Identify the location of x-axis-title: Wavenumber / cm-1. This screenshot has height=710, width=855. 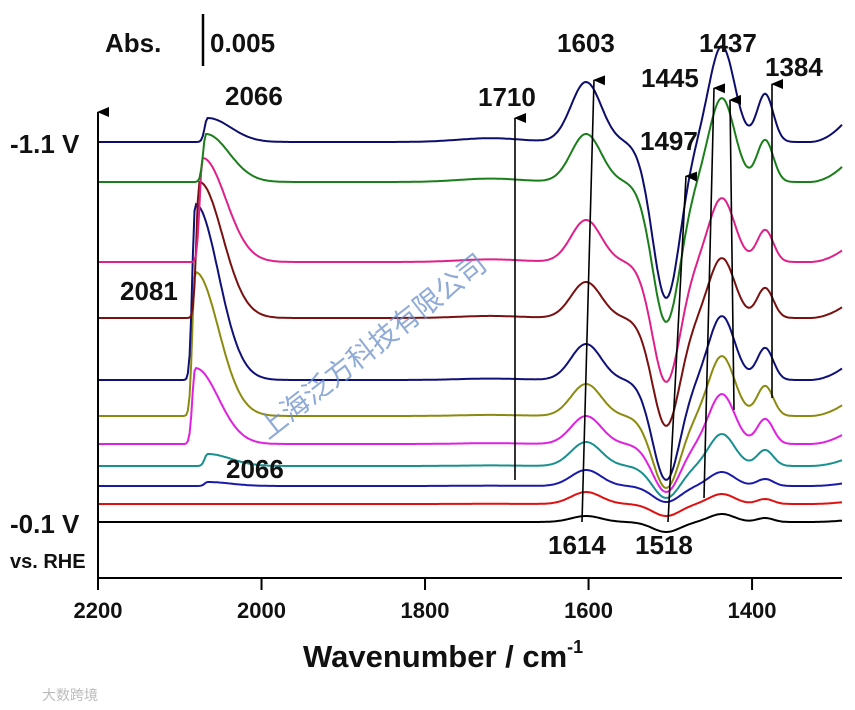
(443, 655).